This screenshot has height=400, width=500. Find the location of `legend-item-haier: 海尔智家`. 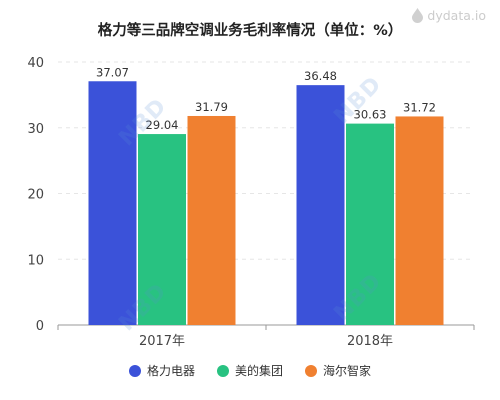

legend-item-haier: 海尔智家 is located at coordinates (338, 370).